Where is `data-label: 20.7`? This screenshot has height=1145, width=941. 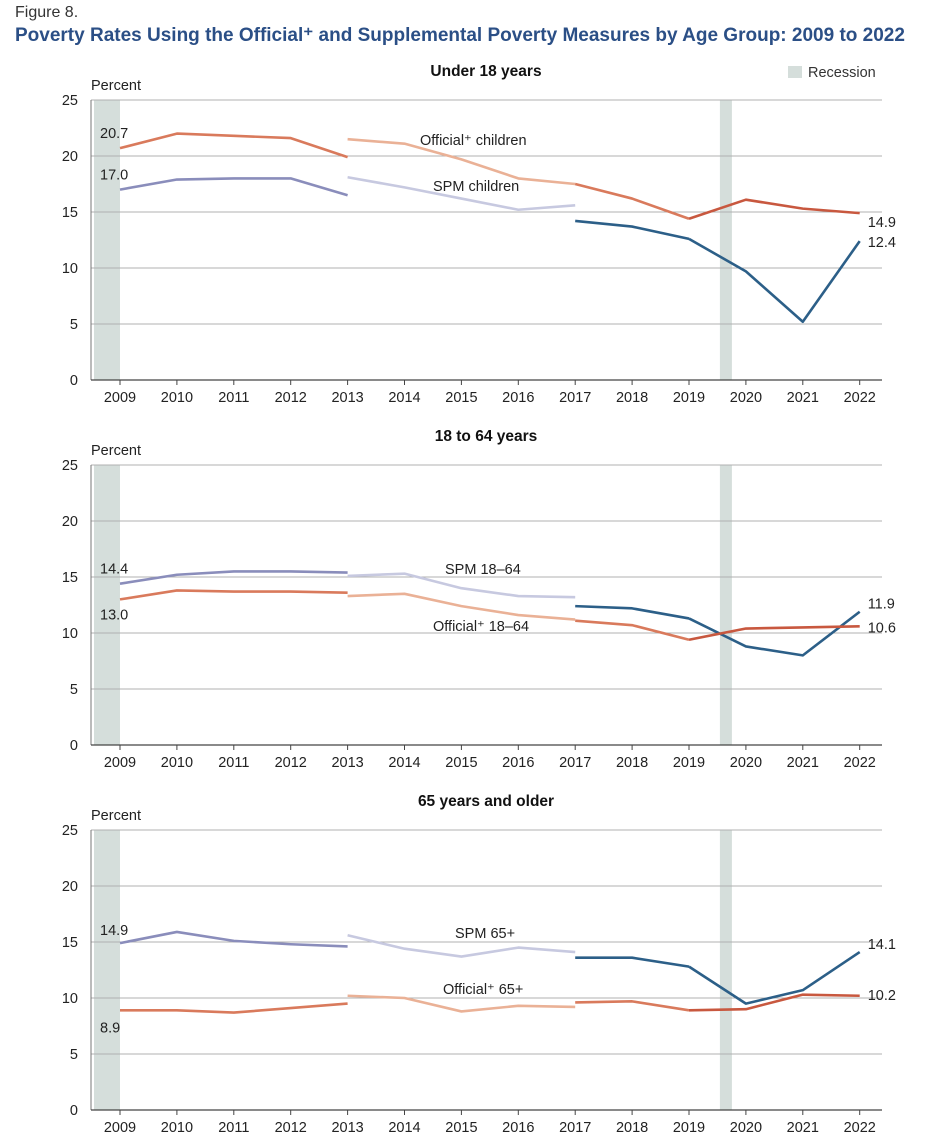 data-label: 20.7 is located at coordinates (114, 134).